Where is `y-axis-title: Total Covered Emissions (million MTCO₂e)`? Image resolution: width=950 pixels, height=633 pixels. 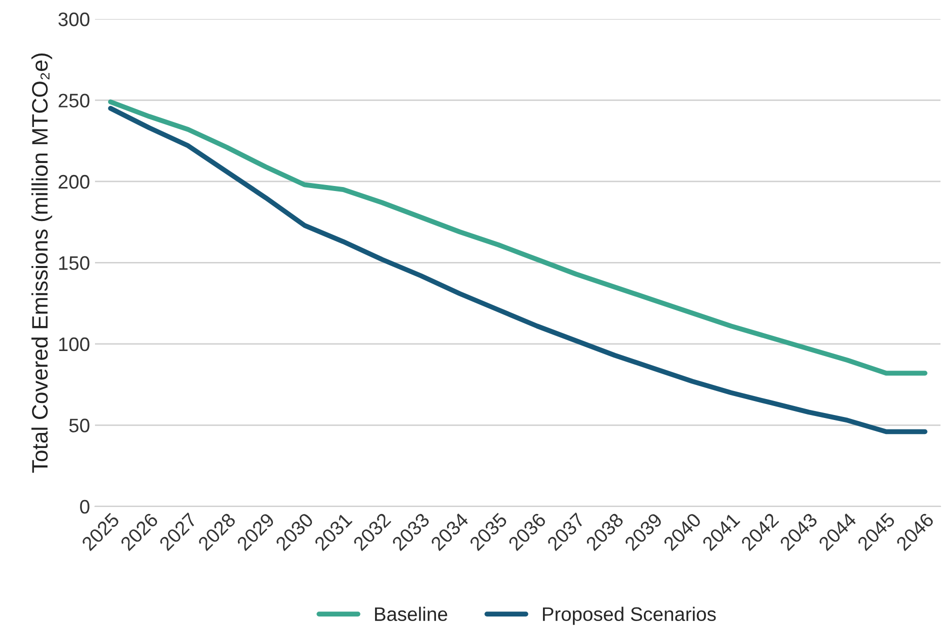
y-axis-title: Total Covered Emissions (million MTCO₂e) is located at coordinates (41, 263).